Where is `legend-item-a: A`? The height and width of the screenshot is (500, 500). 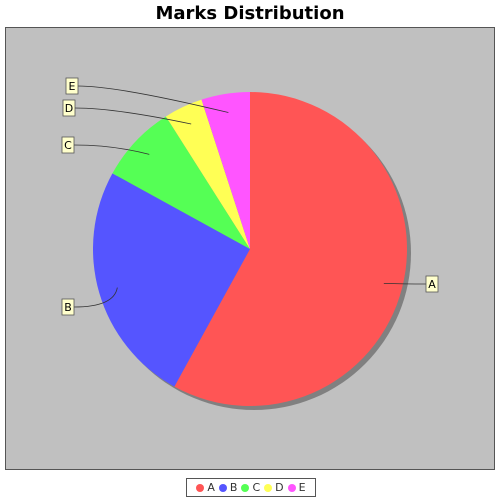
legend-item-a: A is located at coordinates (205, 487).